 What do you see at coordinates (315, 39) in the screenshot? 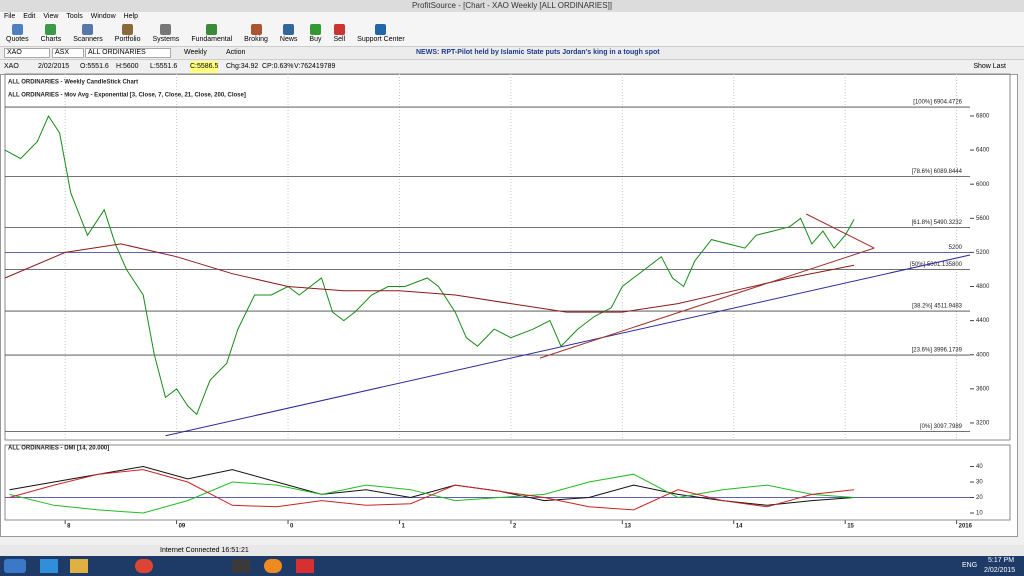
I see `toolbar-label: Buy` at bounding box center [315, 39].